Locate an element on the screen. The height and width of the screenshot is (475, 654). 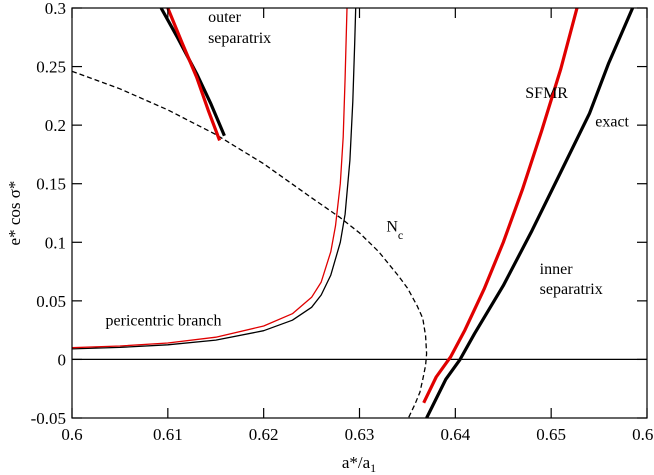
x-axis-label: a*/a1 is located at coordinates (359, 464).